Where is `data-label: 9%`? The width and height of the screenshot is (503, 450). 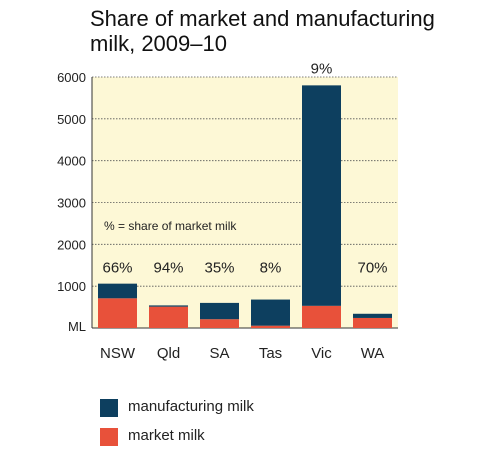 data-label: 9% is located at coordinates (322, 68).